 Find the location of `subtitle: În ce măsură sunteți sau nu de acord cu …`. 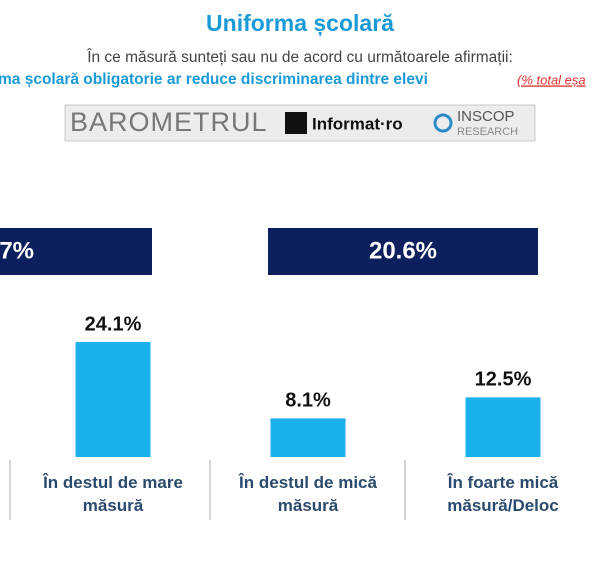

subtitle: În ce măsură sunteți sau nu de acord cu … is located at coordinates (299, 57).